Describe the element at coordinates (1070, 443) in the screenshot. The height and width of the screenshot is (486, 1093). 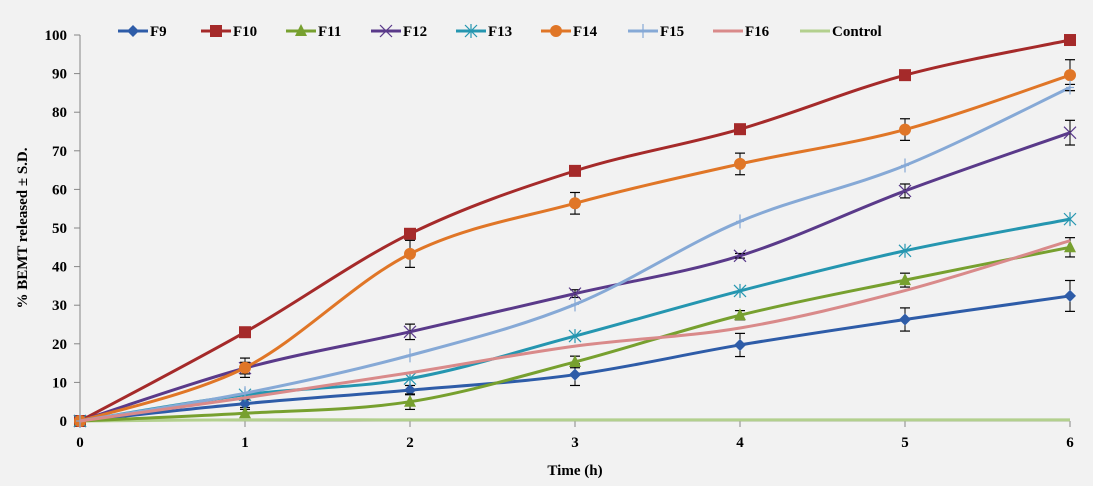
I see `x-tick-label: 6` at that location.